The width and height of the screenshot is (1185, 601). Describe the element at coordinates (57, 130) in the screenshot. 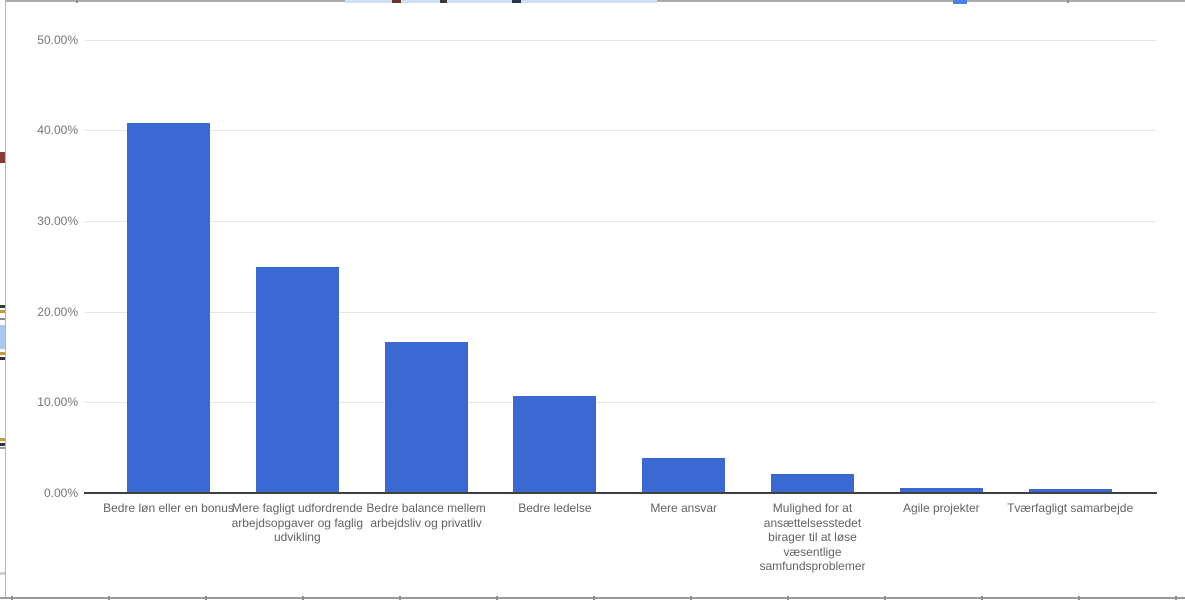

I see `y-axis-tick-label: 40.00%` at that location.